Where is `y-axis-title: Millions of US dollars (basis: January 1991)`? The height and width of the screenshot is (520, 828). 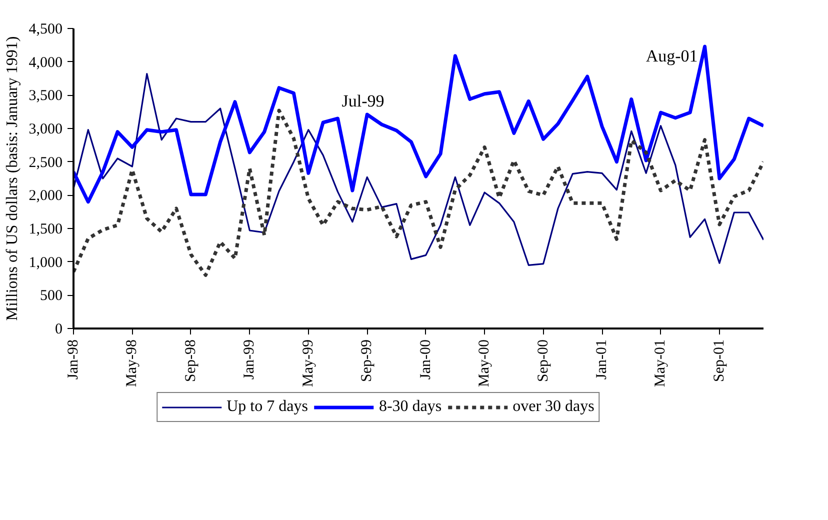
y-axis-title: Millions of US dollars (basis: January 1991) is located at coordinates (12, 178).